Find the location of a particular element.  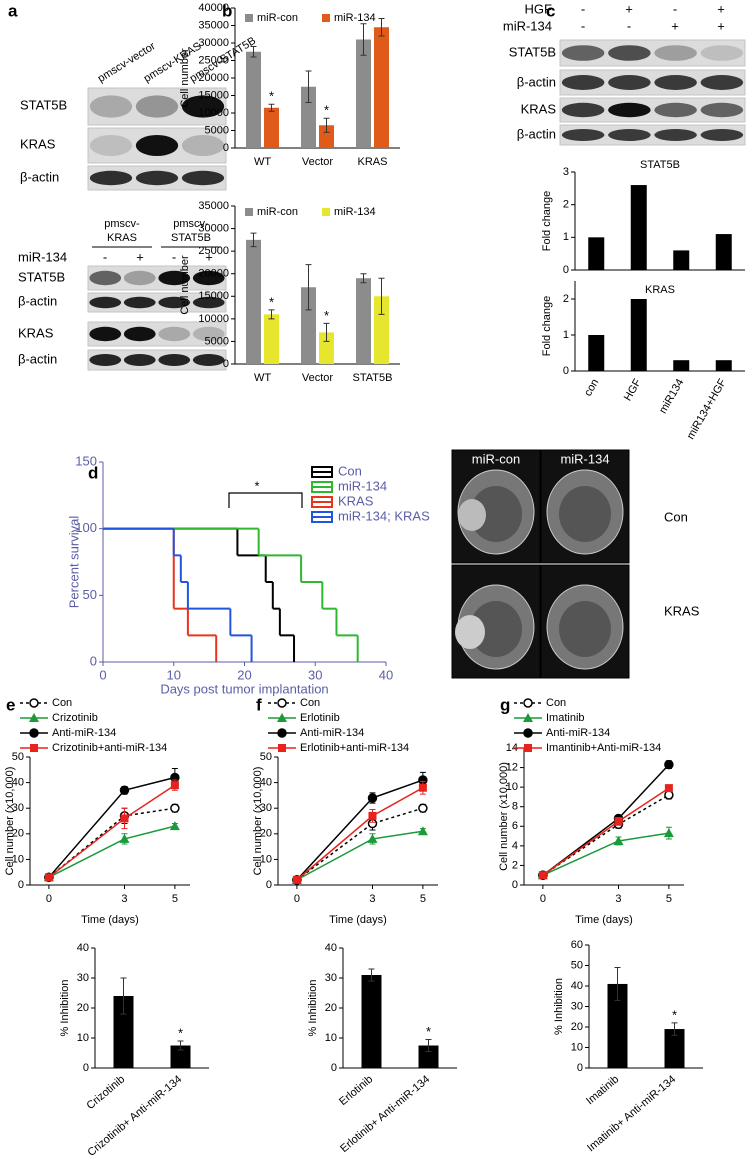

row-label: β-actin is located at coordinates (536, 133).